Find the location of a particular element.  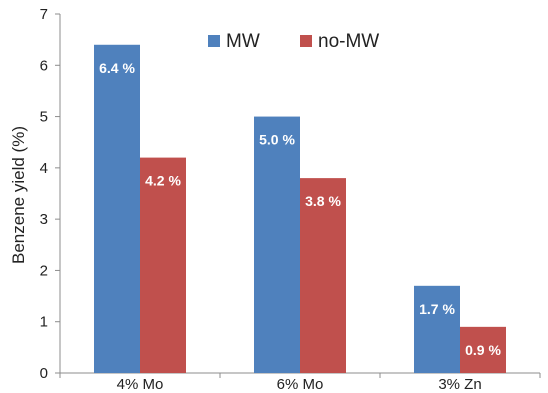

data-label: 0.9 % is located at coordinates (483, 350).